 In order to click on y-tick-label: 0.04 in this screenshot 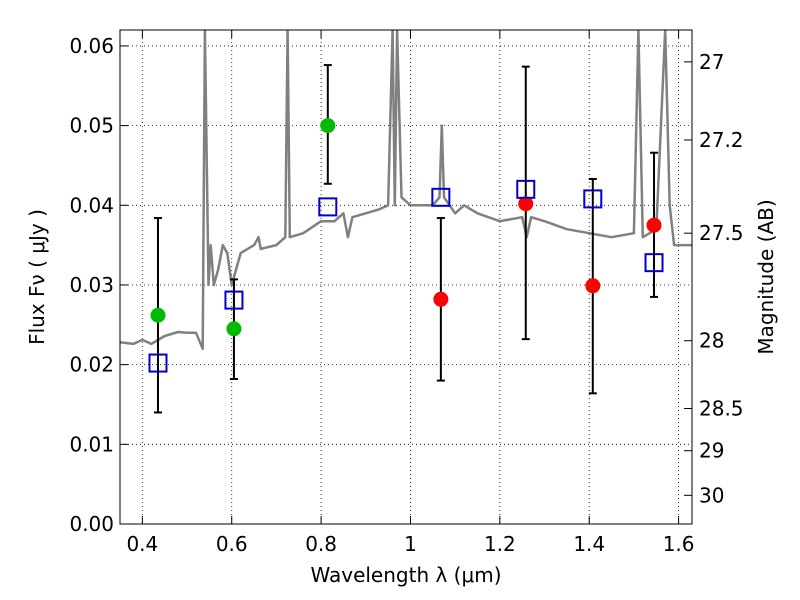, I will do `click(91, 205)`.